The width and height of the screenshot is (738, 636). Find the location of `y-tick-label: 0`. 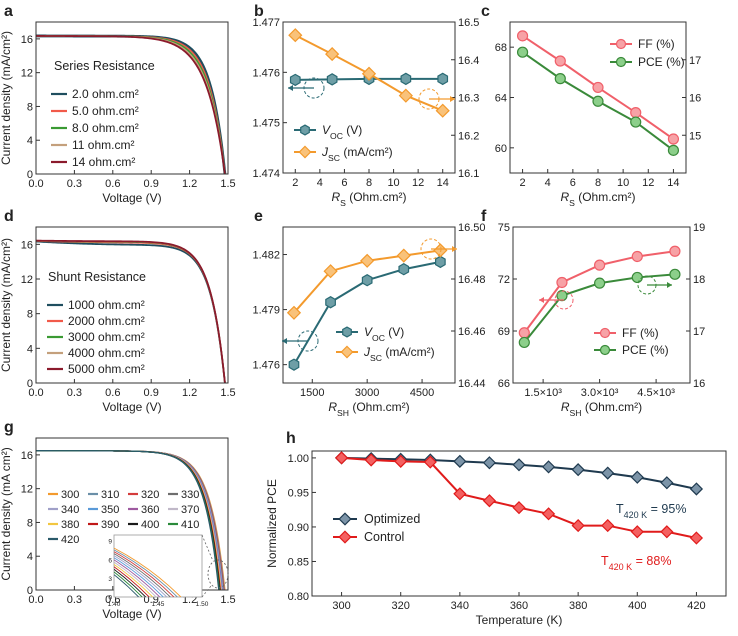

y-tick-label: 0 is located at coordinates (30, 591).